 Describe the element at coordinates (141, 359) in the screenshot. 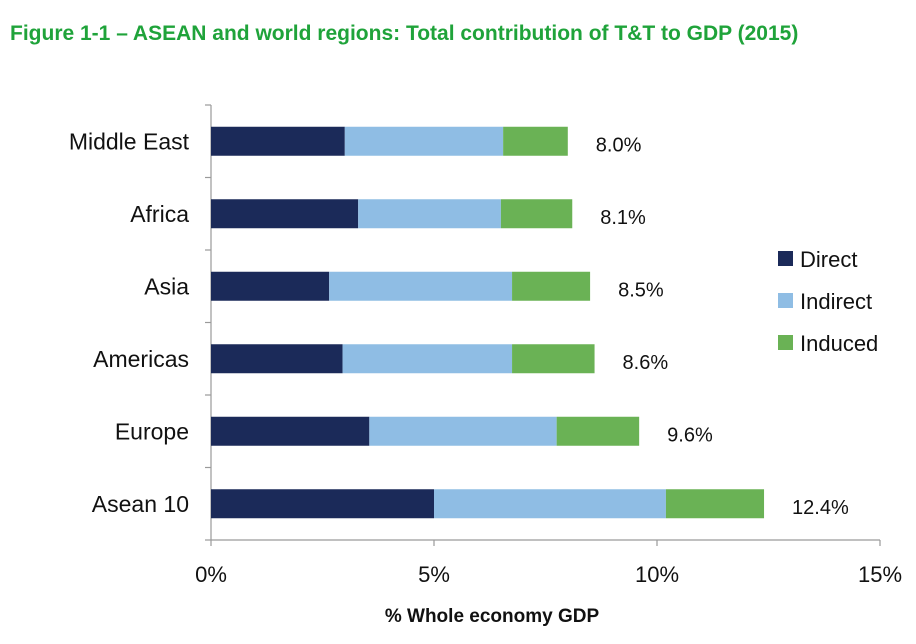

I see `category-label: Americas` at that location.